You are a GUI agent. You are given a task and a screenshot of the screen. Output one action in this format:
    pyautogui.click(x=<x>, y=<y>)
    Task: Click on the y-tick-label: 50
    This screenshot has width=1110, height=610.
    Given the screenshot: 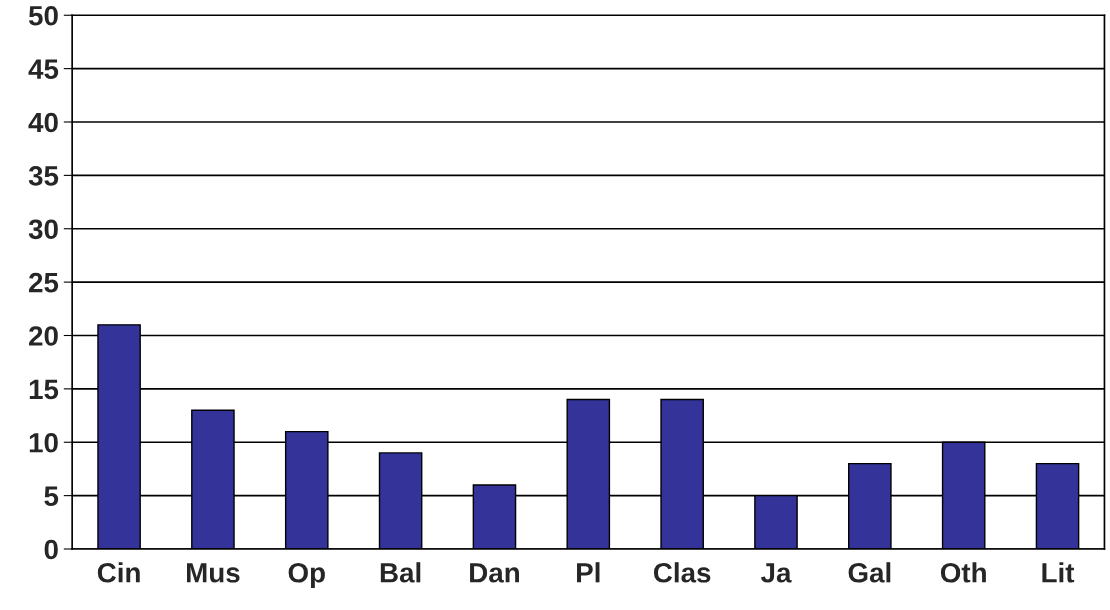 What is the action you would take?
    pyautogui.click(x=43, y=15)
    